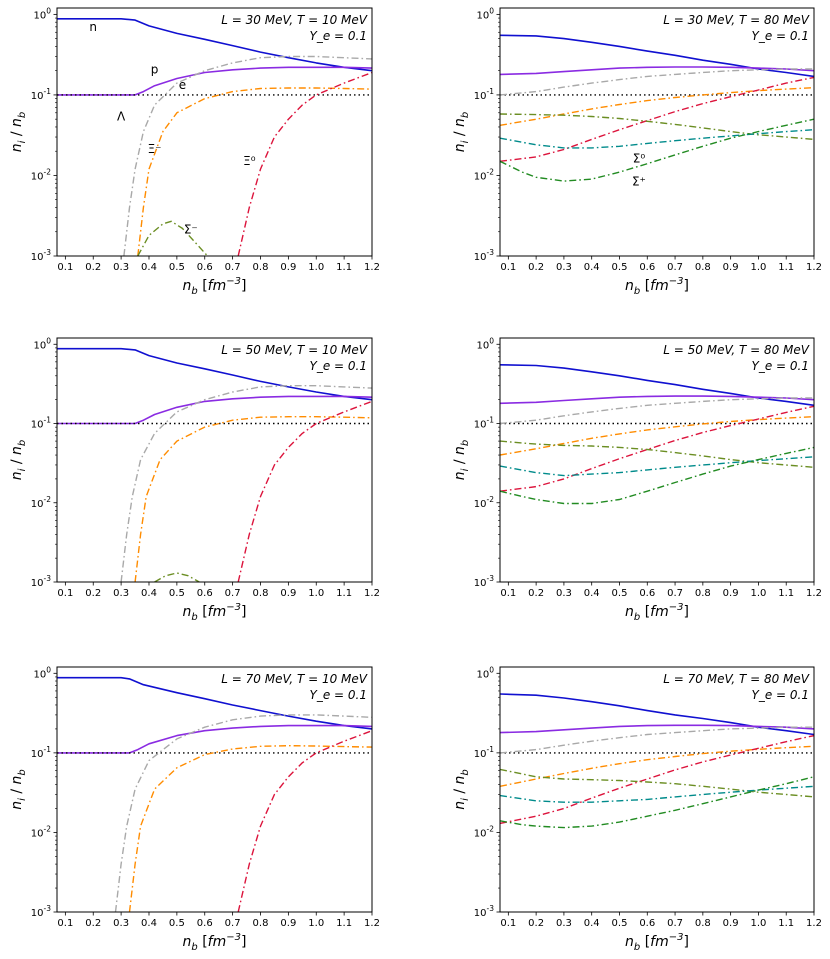  Describe the element at coordinates (155, 69) in the screenshot. I see `curve-label-p: p` at that location.